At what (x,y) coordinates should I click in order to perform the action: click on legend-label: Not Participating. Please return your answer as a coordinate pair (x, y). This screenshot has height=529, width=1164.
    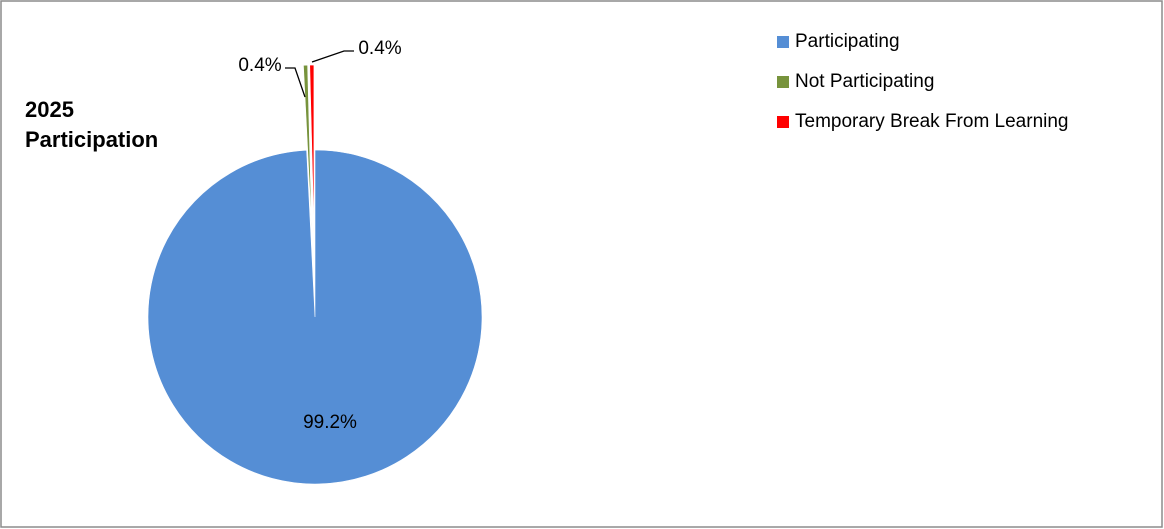
    Looking at the image, I should click on (864, 81).